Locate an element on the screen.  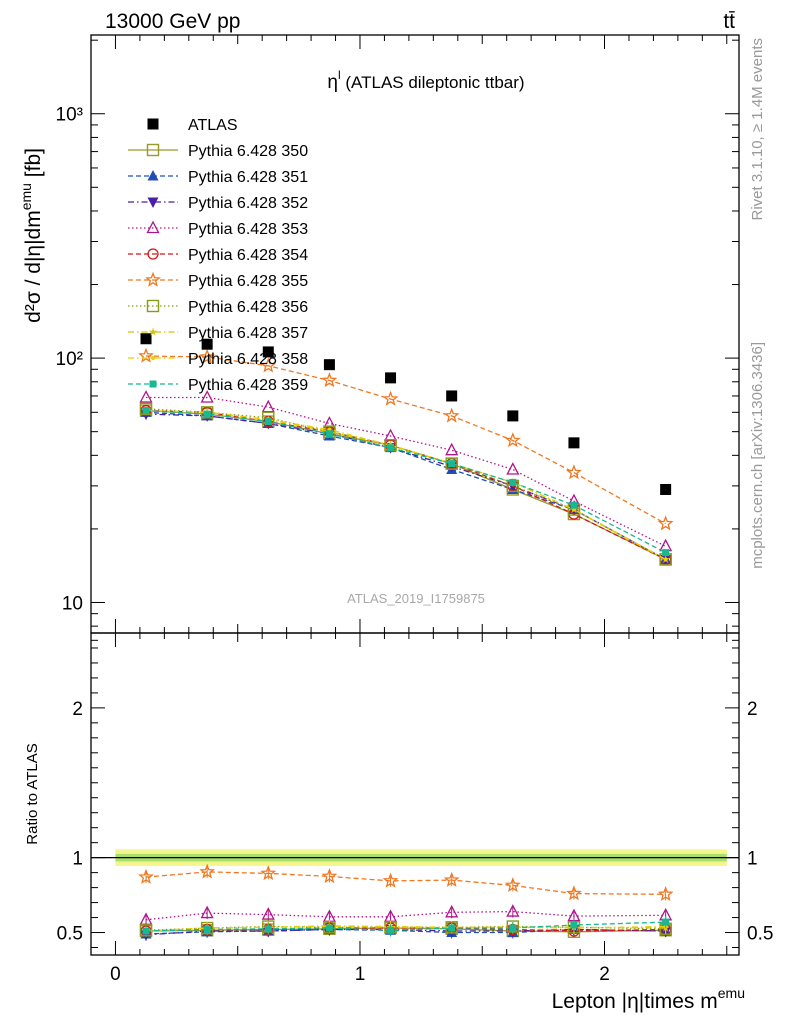
ratio-y-tick-label: 0.5 is located at coordinates (70, 934).